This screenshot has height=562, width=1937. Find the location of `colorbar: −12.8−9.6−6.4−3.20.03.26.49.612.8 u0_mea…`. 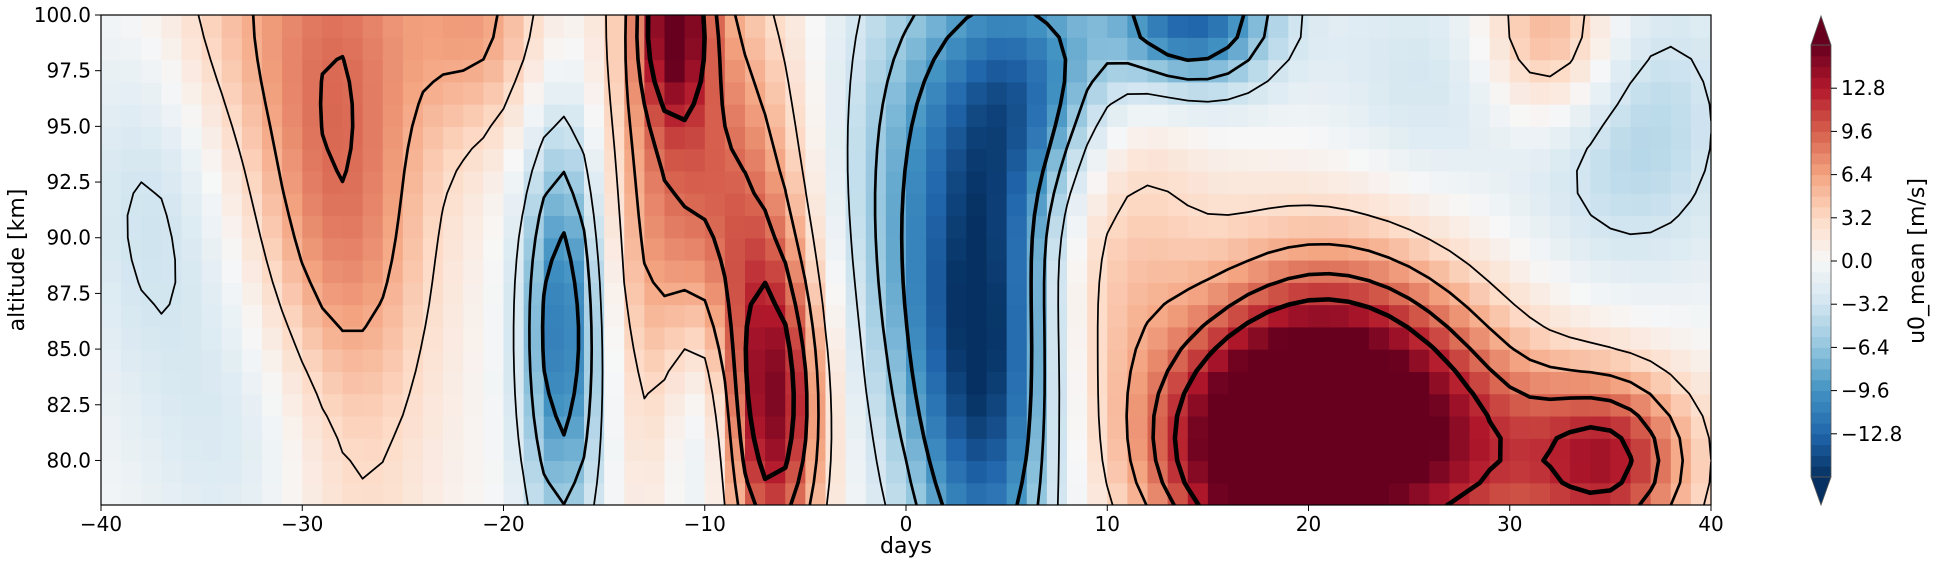

colorbar: −12.8−9.6−6.4−3.20.03.26.49.612.8 u0_mea… is located at coordinates (1870, 260).